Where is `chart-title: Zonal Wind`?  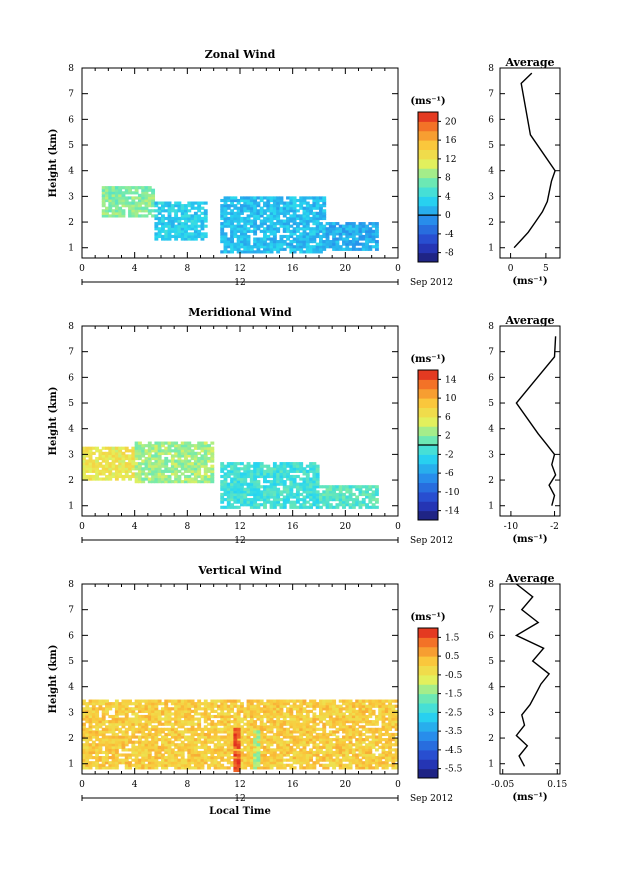
chart-title: Zonal Wind is located at coordinates (240, 54).